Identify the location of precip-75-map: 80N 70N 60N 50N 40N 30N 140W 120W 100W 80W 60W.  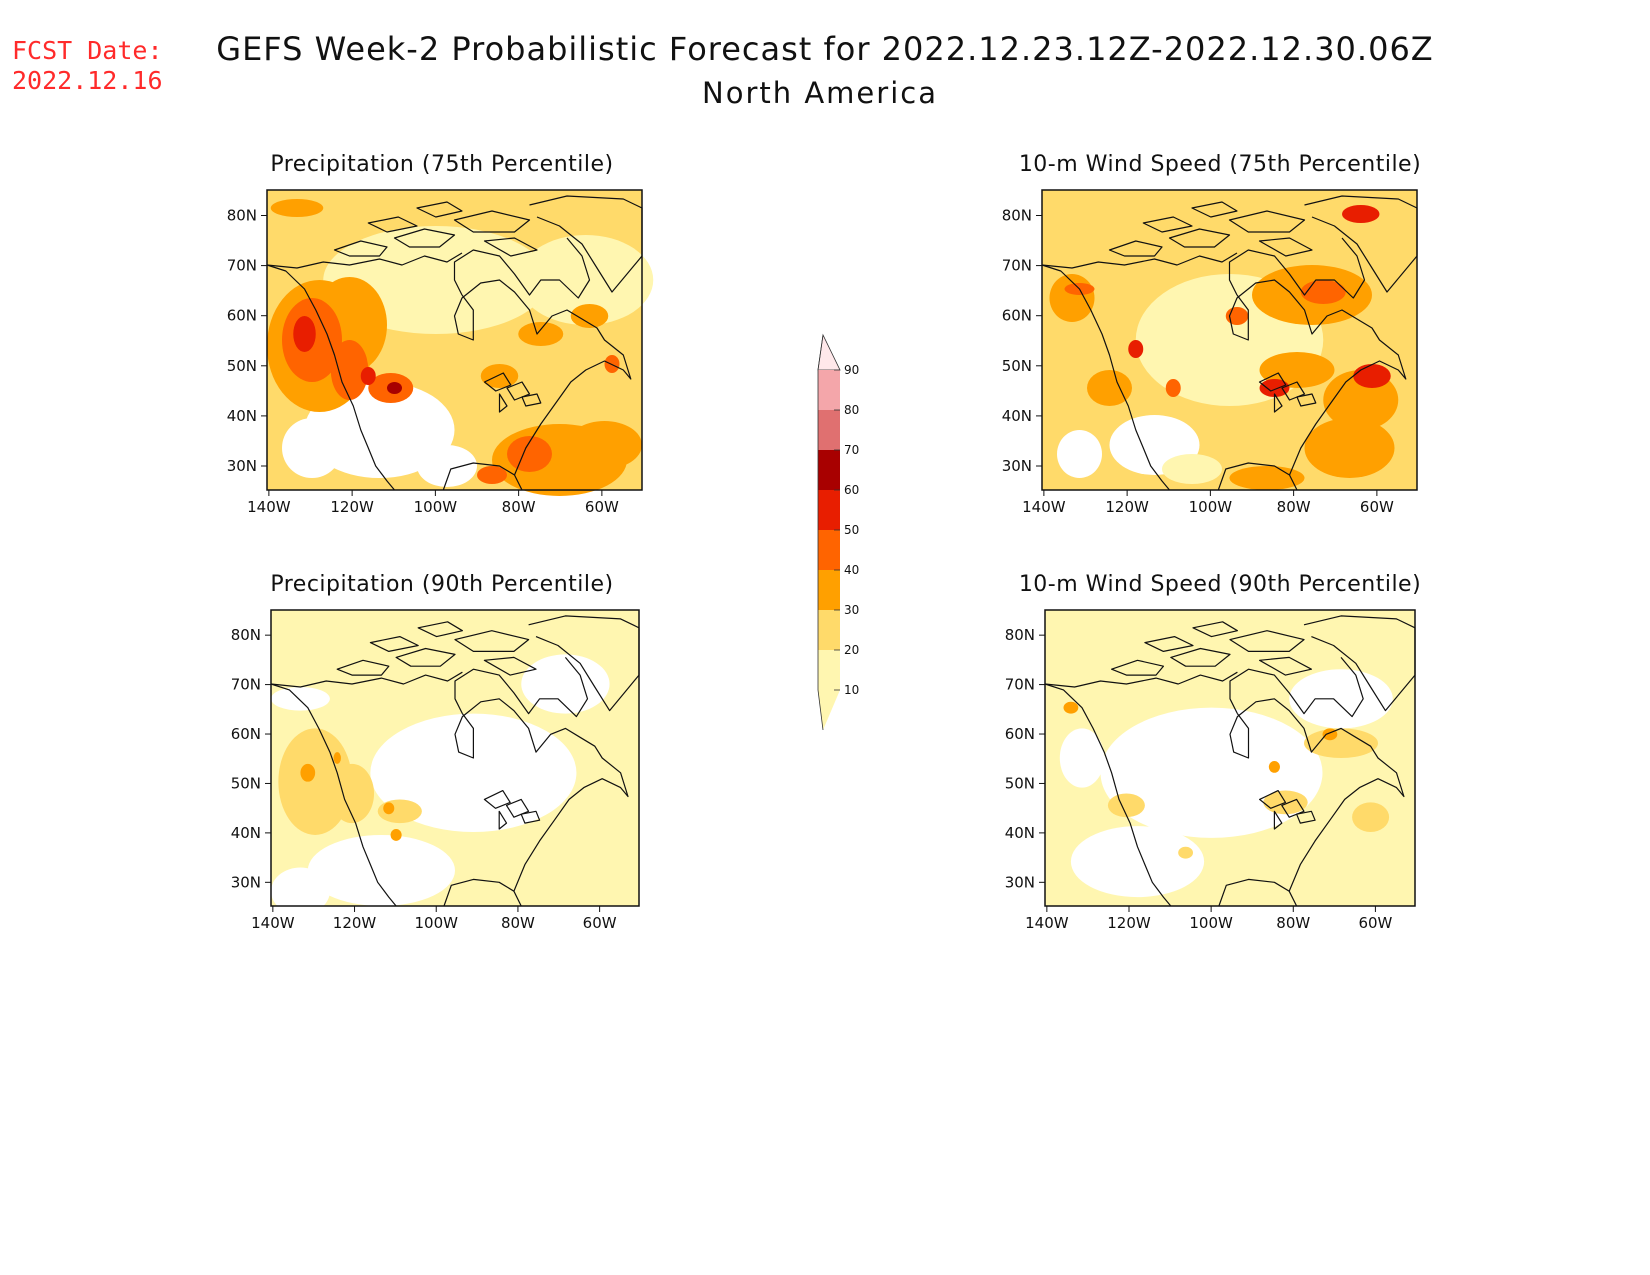
(440, 352).